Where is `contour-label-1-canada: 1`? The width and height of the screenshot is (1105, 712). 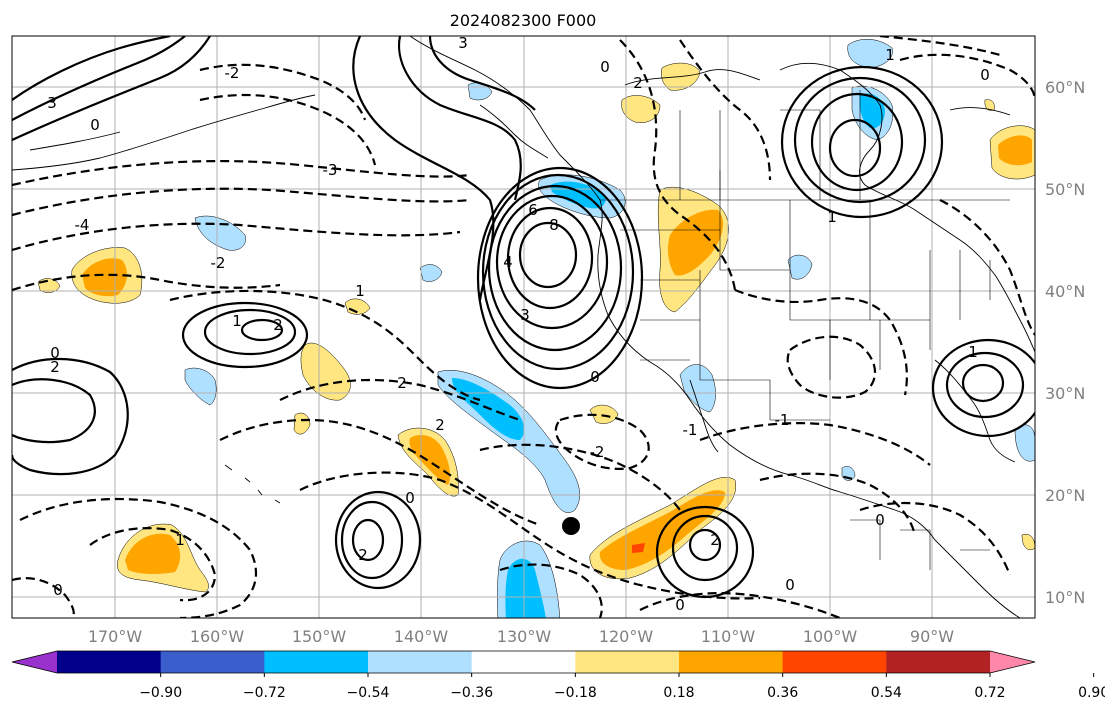 contour-label-1-canada: 1 is located at coordinates (832, 217).